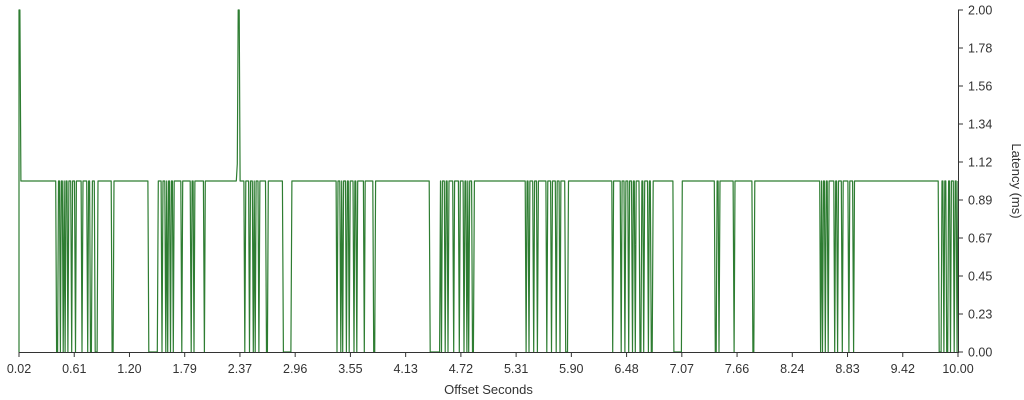 This screenshot has height=400, width=1024. What do you see at coordinates (295, 369) in the screenshot?
I see `x-tick-label: 2.96` at bounding box center [295, 369].